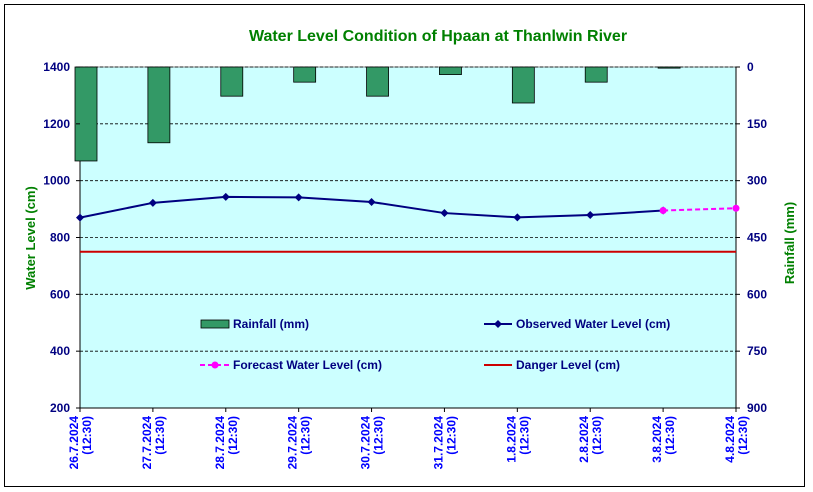 This screenshot has width=813, height=492. I want to click on x-tick-label: 4.8.2024(12:30), so click(736, 439).